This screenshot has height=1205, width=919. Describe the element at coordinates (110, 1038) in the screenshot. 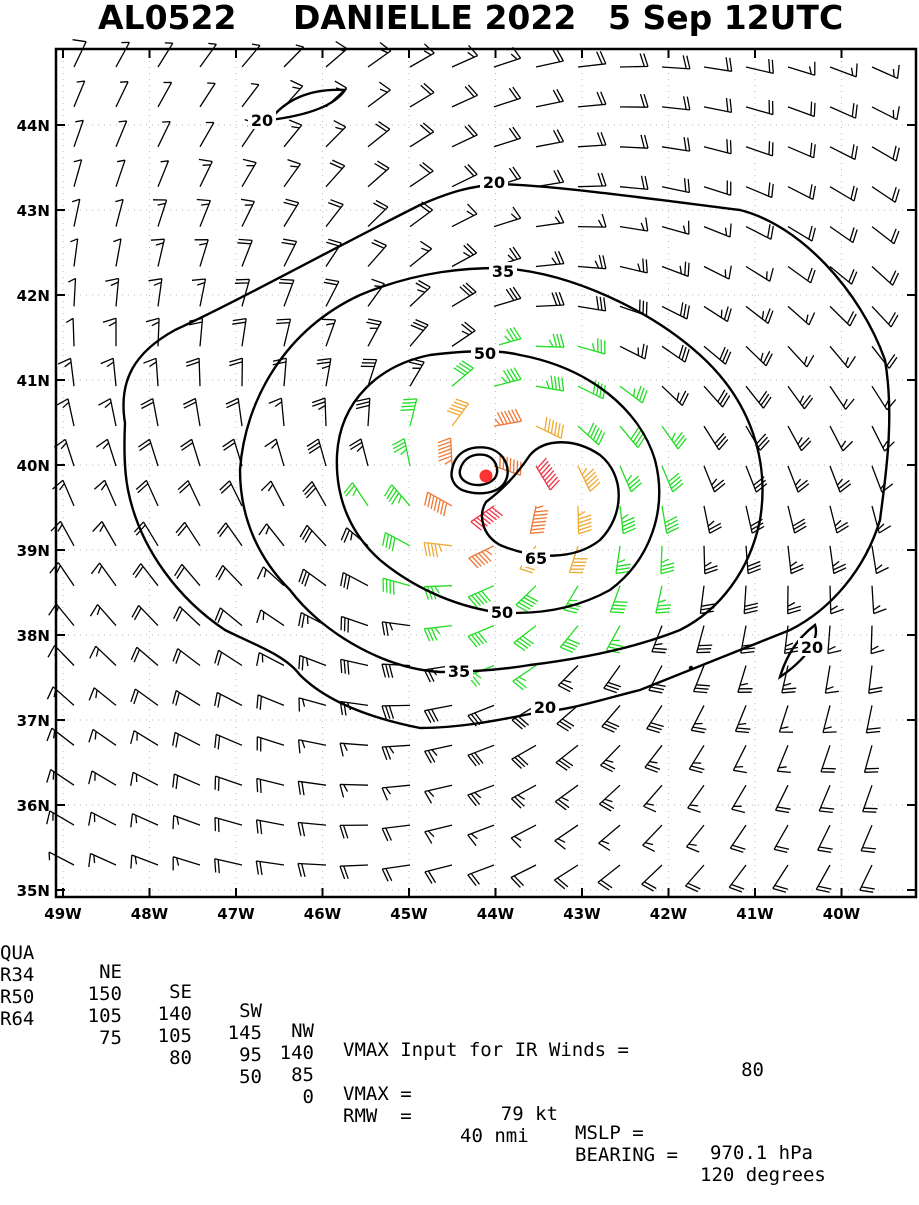

I see `r64-ne: 75` at that location.